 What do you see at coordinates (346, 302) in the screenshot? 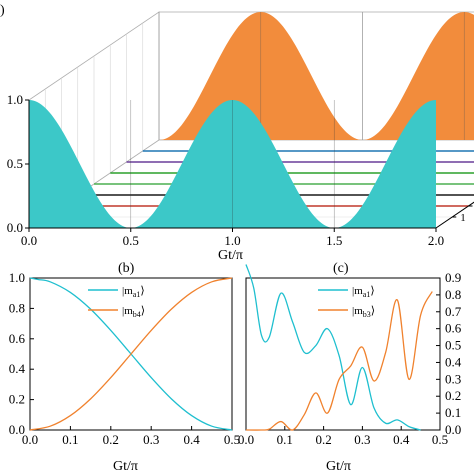
I see `panel-c-legend: |ma1⟩ |mb3⟩` at bounding box center [346, 302].